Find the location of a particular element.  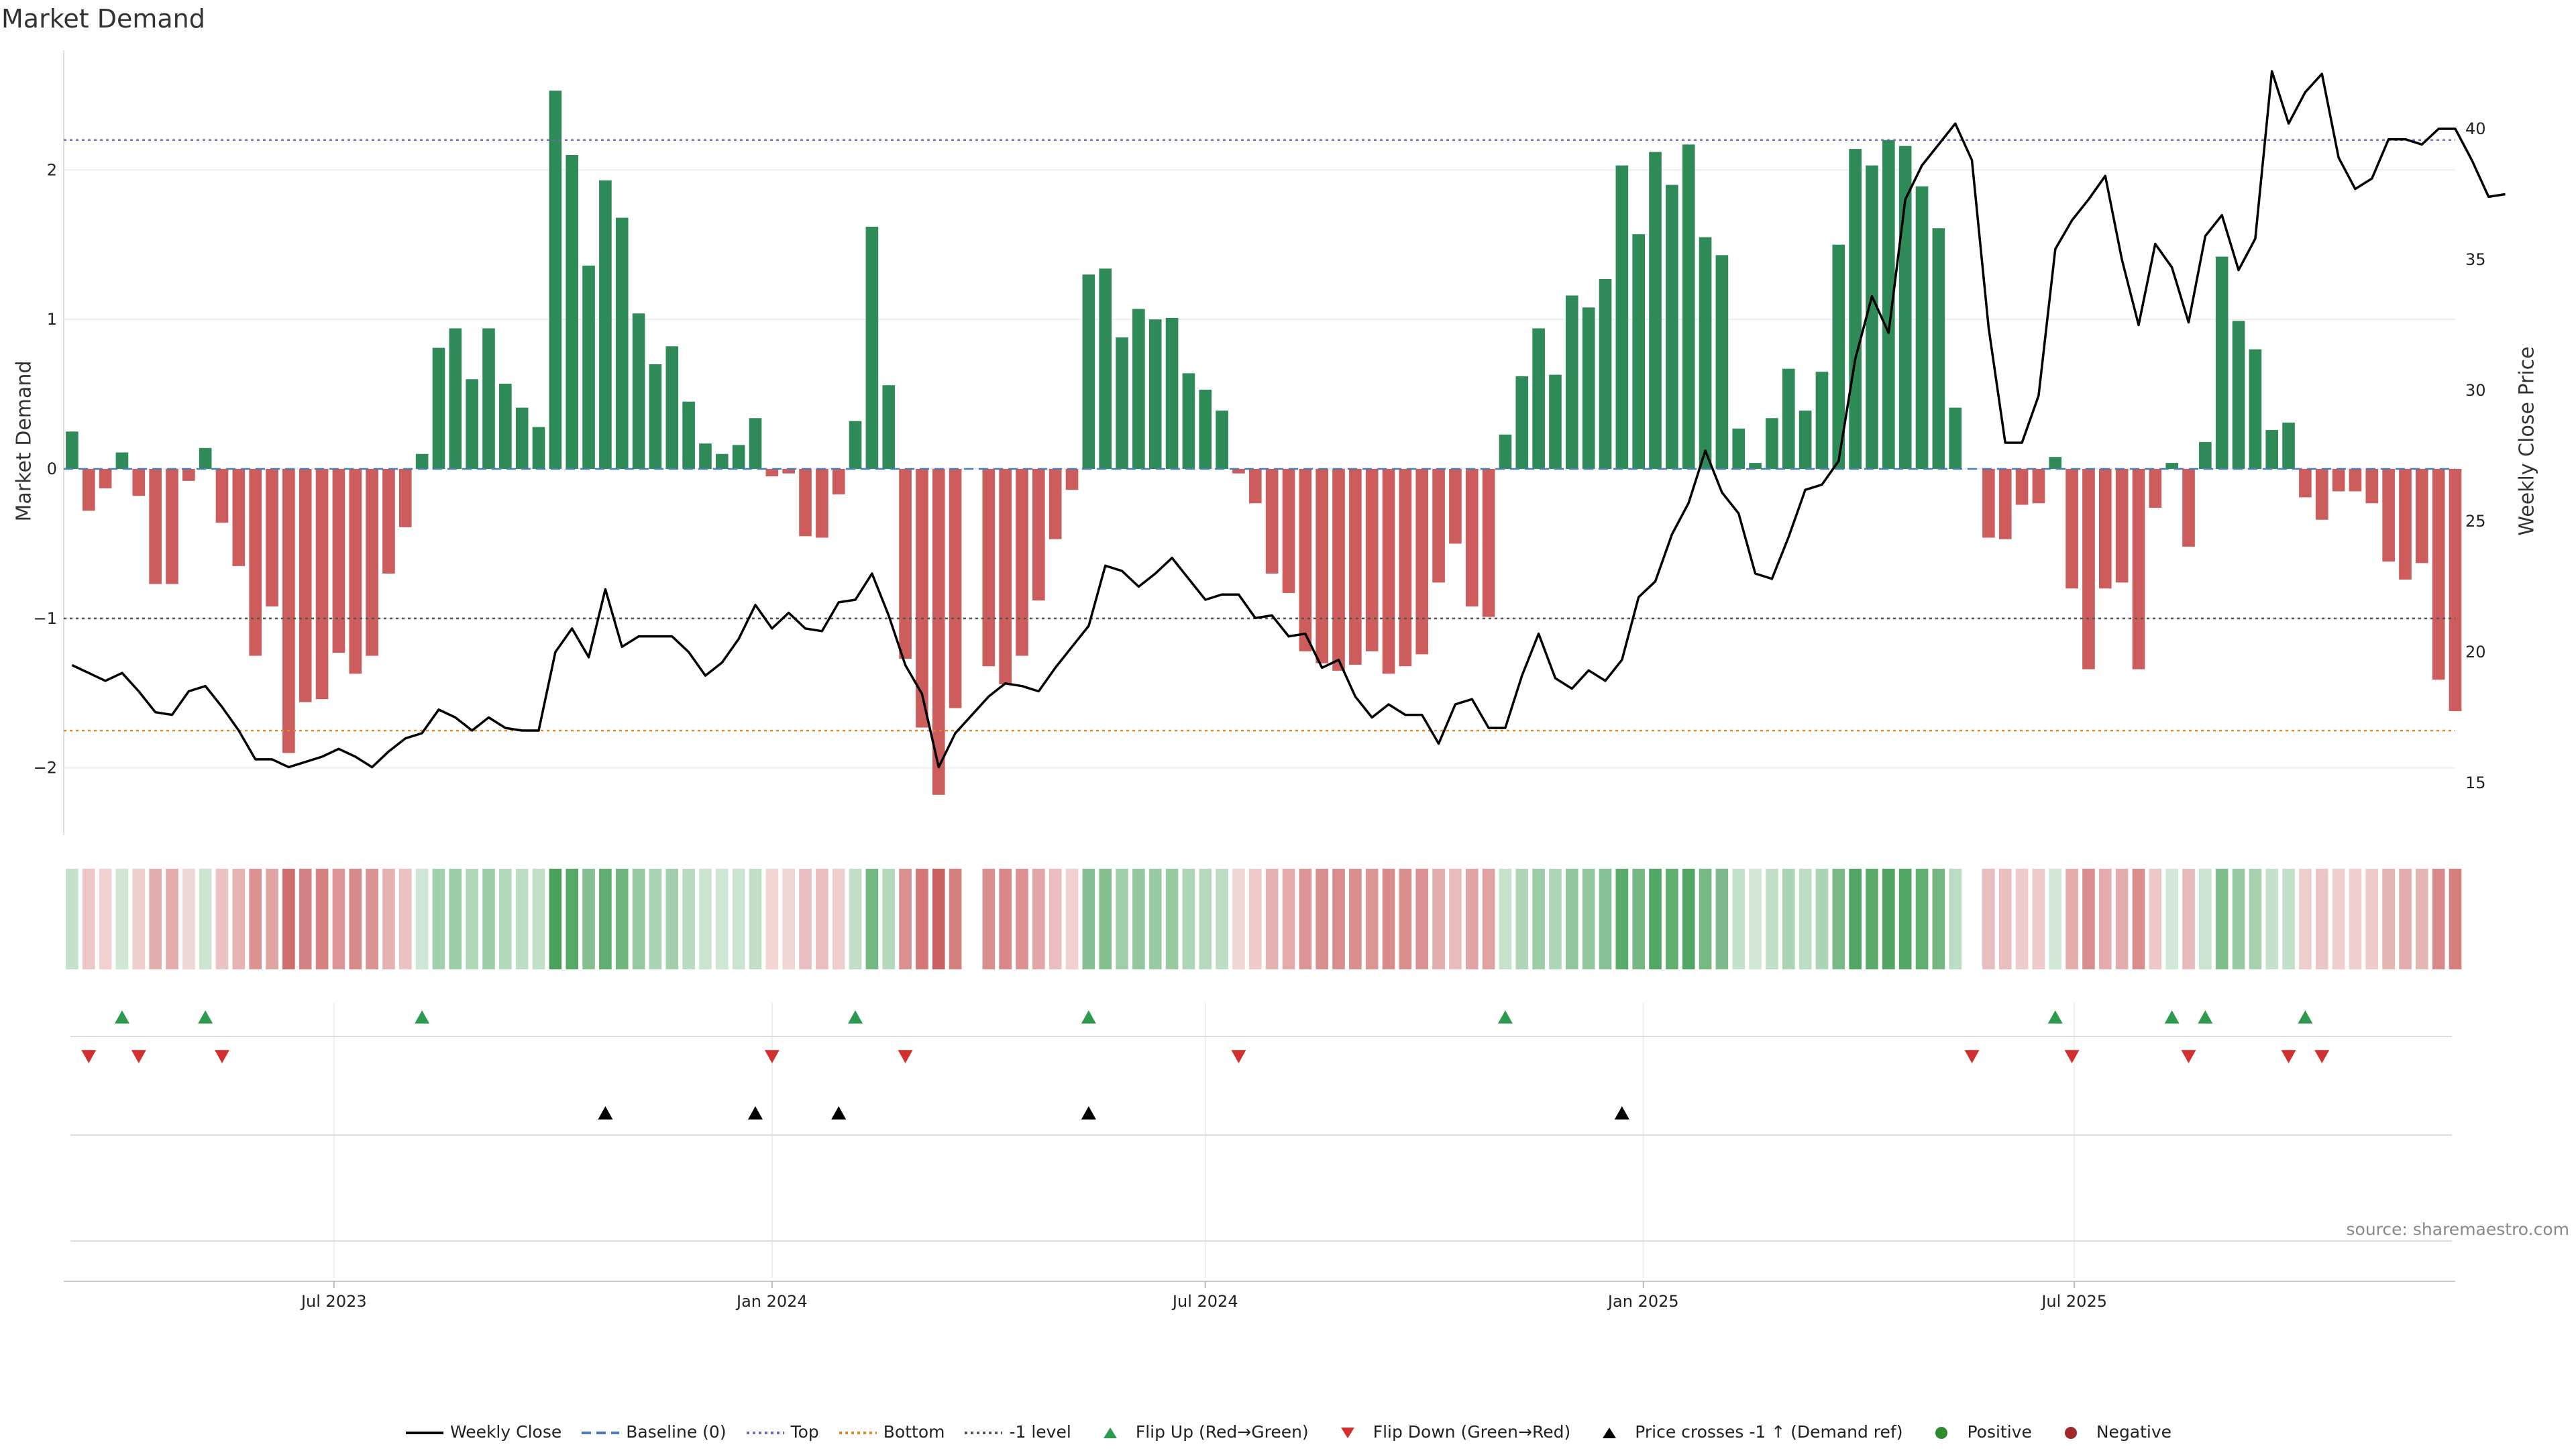

legend-label: Negative is located at coordinates (2134, 1431).